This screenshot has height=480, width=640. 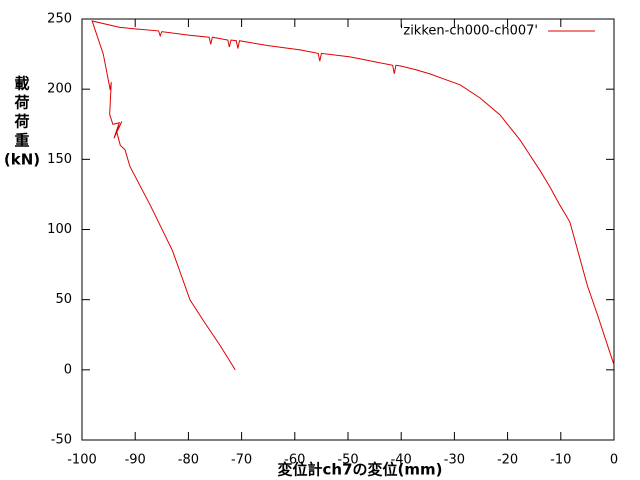 I want to click on x-axis-label: 変位計ch7の変位(mm), so click(x=360, y=470).